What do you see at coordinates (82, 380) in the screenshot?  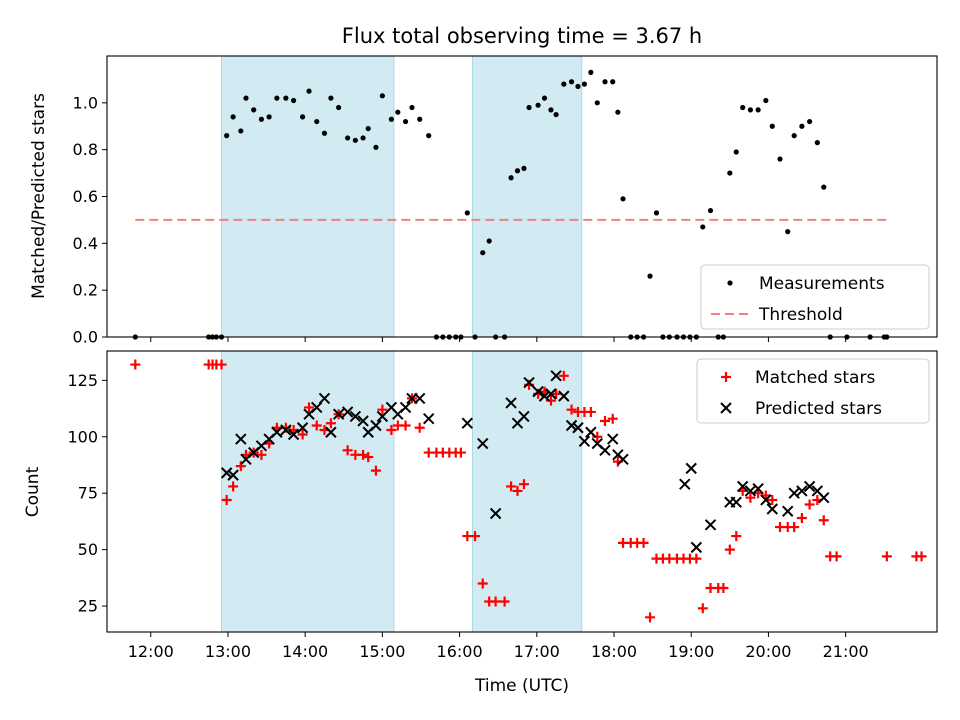 I see `y-tick-label: 125` at bounding box center [82, 380].